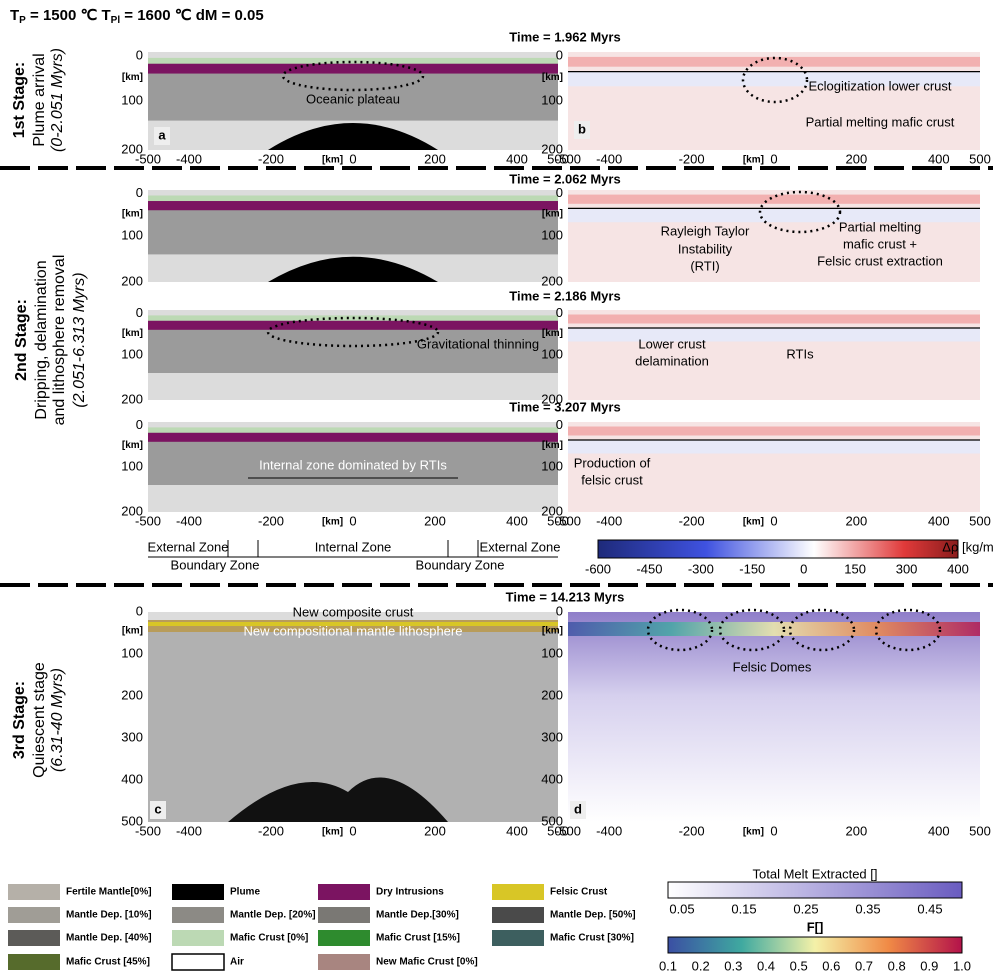 Image resolution: width=993 pixels, height=978 pixels. I want to click on melt-top, so click(774, 629).